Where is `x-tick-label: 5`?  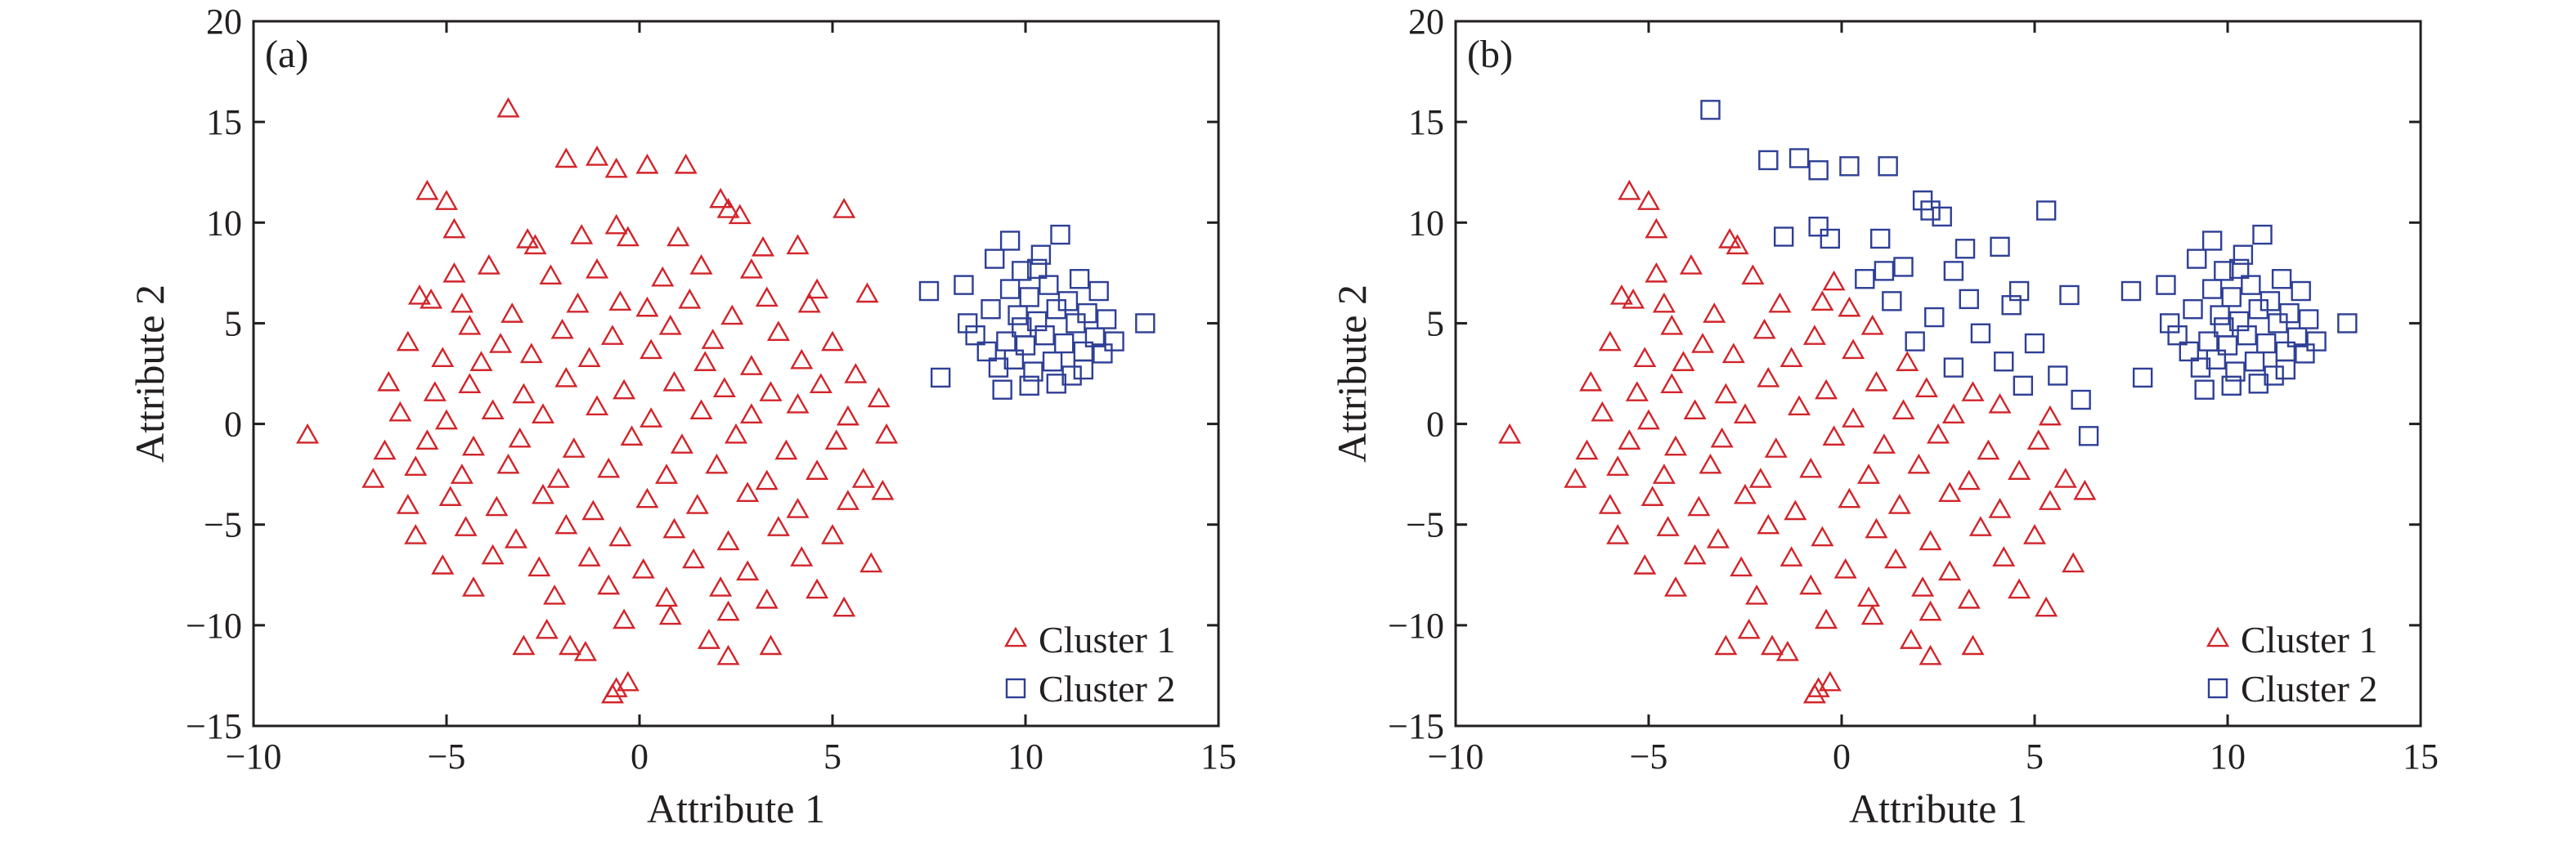
x-tick-label: 5 is located at coordinates (833, 757).